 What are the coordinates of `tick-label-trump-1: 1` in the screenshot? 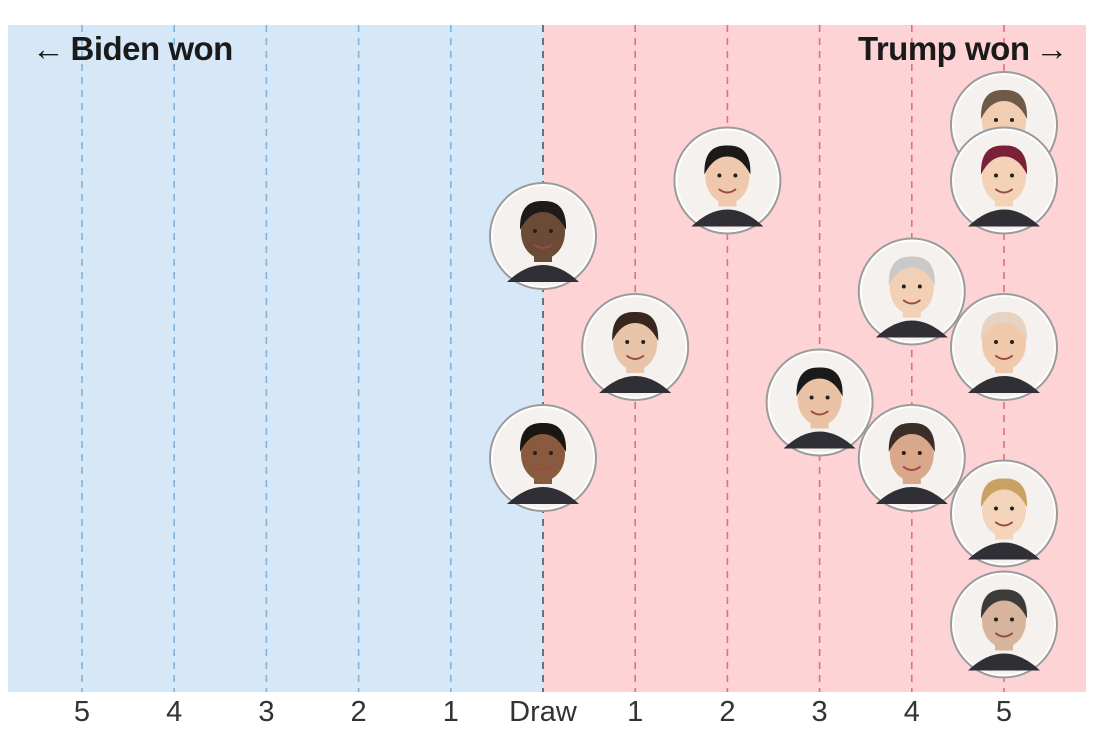 It's located at (635, 712).